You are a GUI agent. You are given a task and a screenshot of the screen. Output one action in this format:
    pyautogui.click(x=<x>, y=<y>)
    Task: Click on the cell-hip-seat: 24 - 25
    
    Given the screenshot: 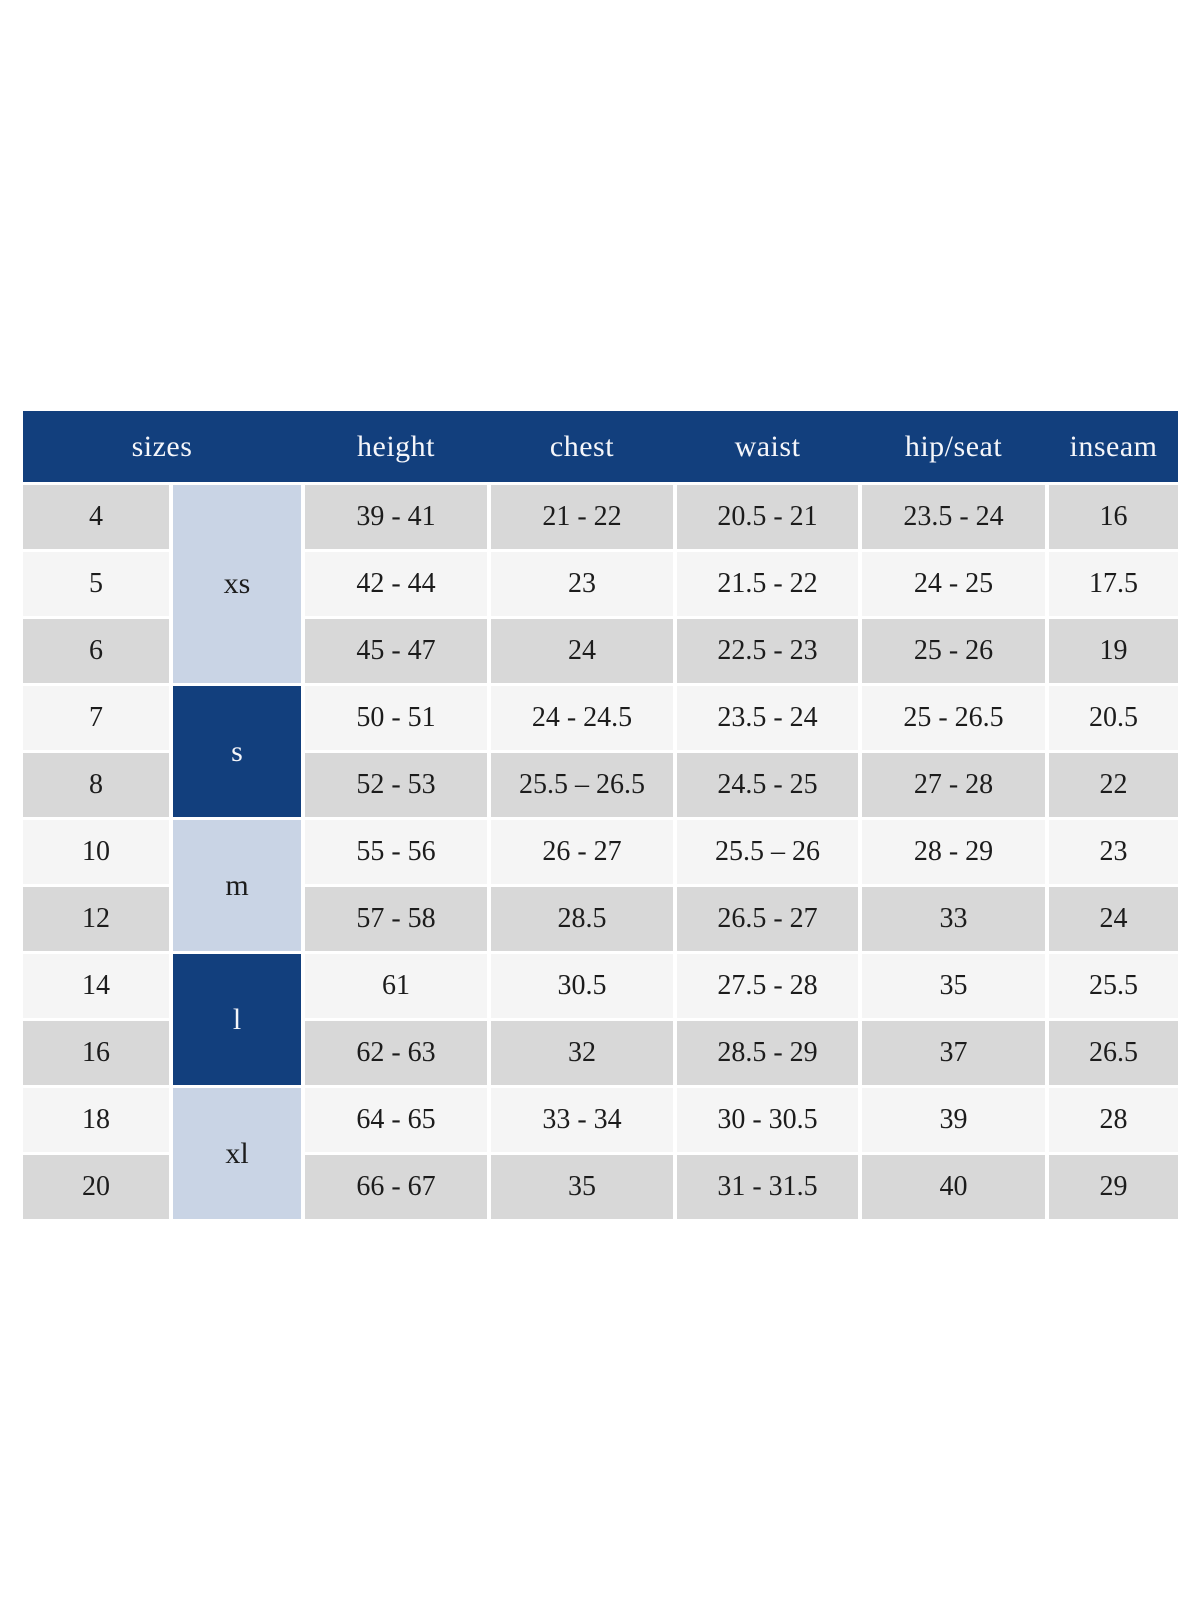 What is the action you would take?
    pyautogui.click(x=953, y=584)
    